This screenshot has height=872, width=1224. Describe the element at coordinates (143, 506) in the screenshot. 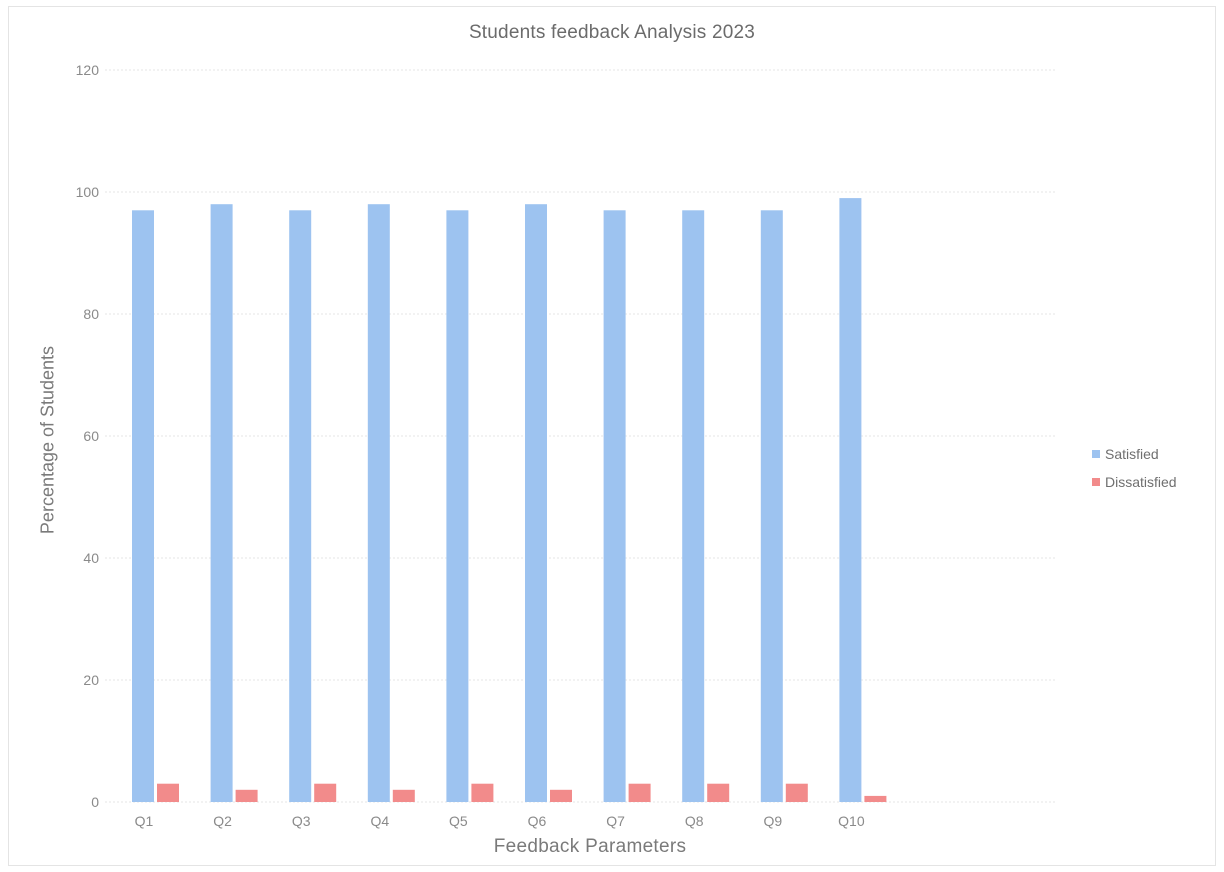

I see `bar-satisfied-q1` at that location.